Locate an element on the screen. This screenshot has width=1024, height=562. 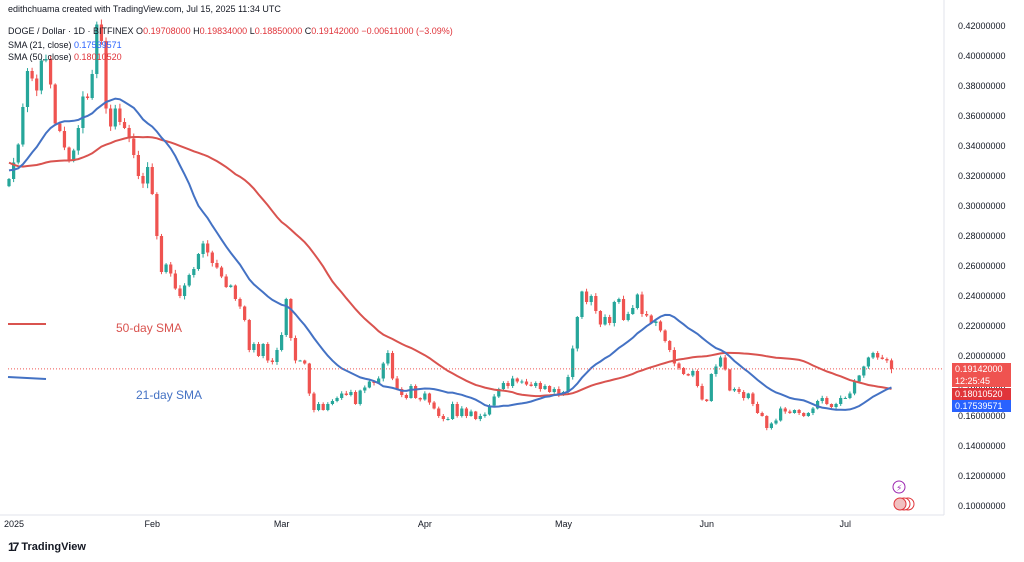
y-tick-label: 0.36000000 is located at coordinates (982, 116).